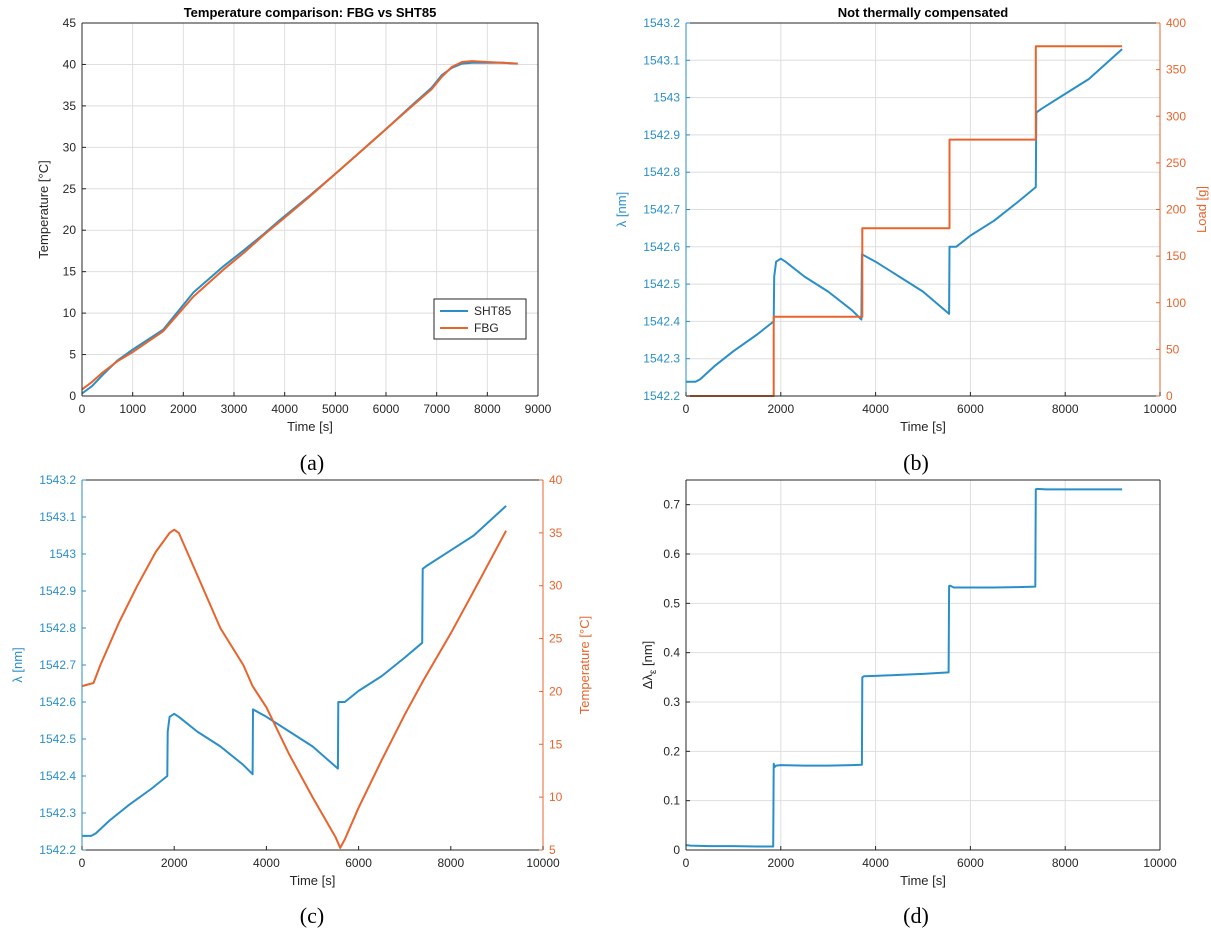 The width and height of the screenshot is (1211, 943). What do you see at coordinates (57, 628) in the screenshot?
I see `y-tick-label: 1542.8` at bounding box center [57, 628].